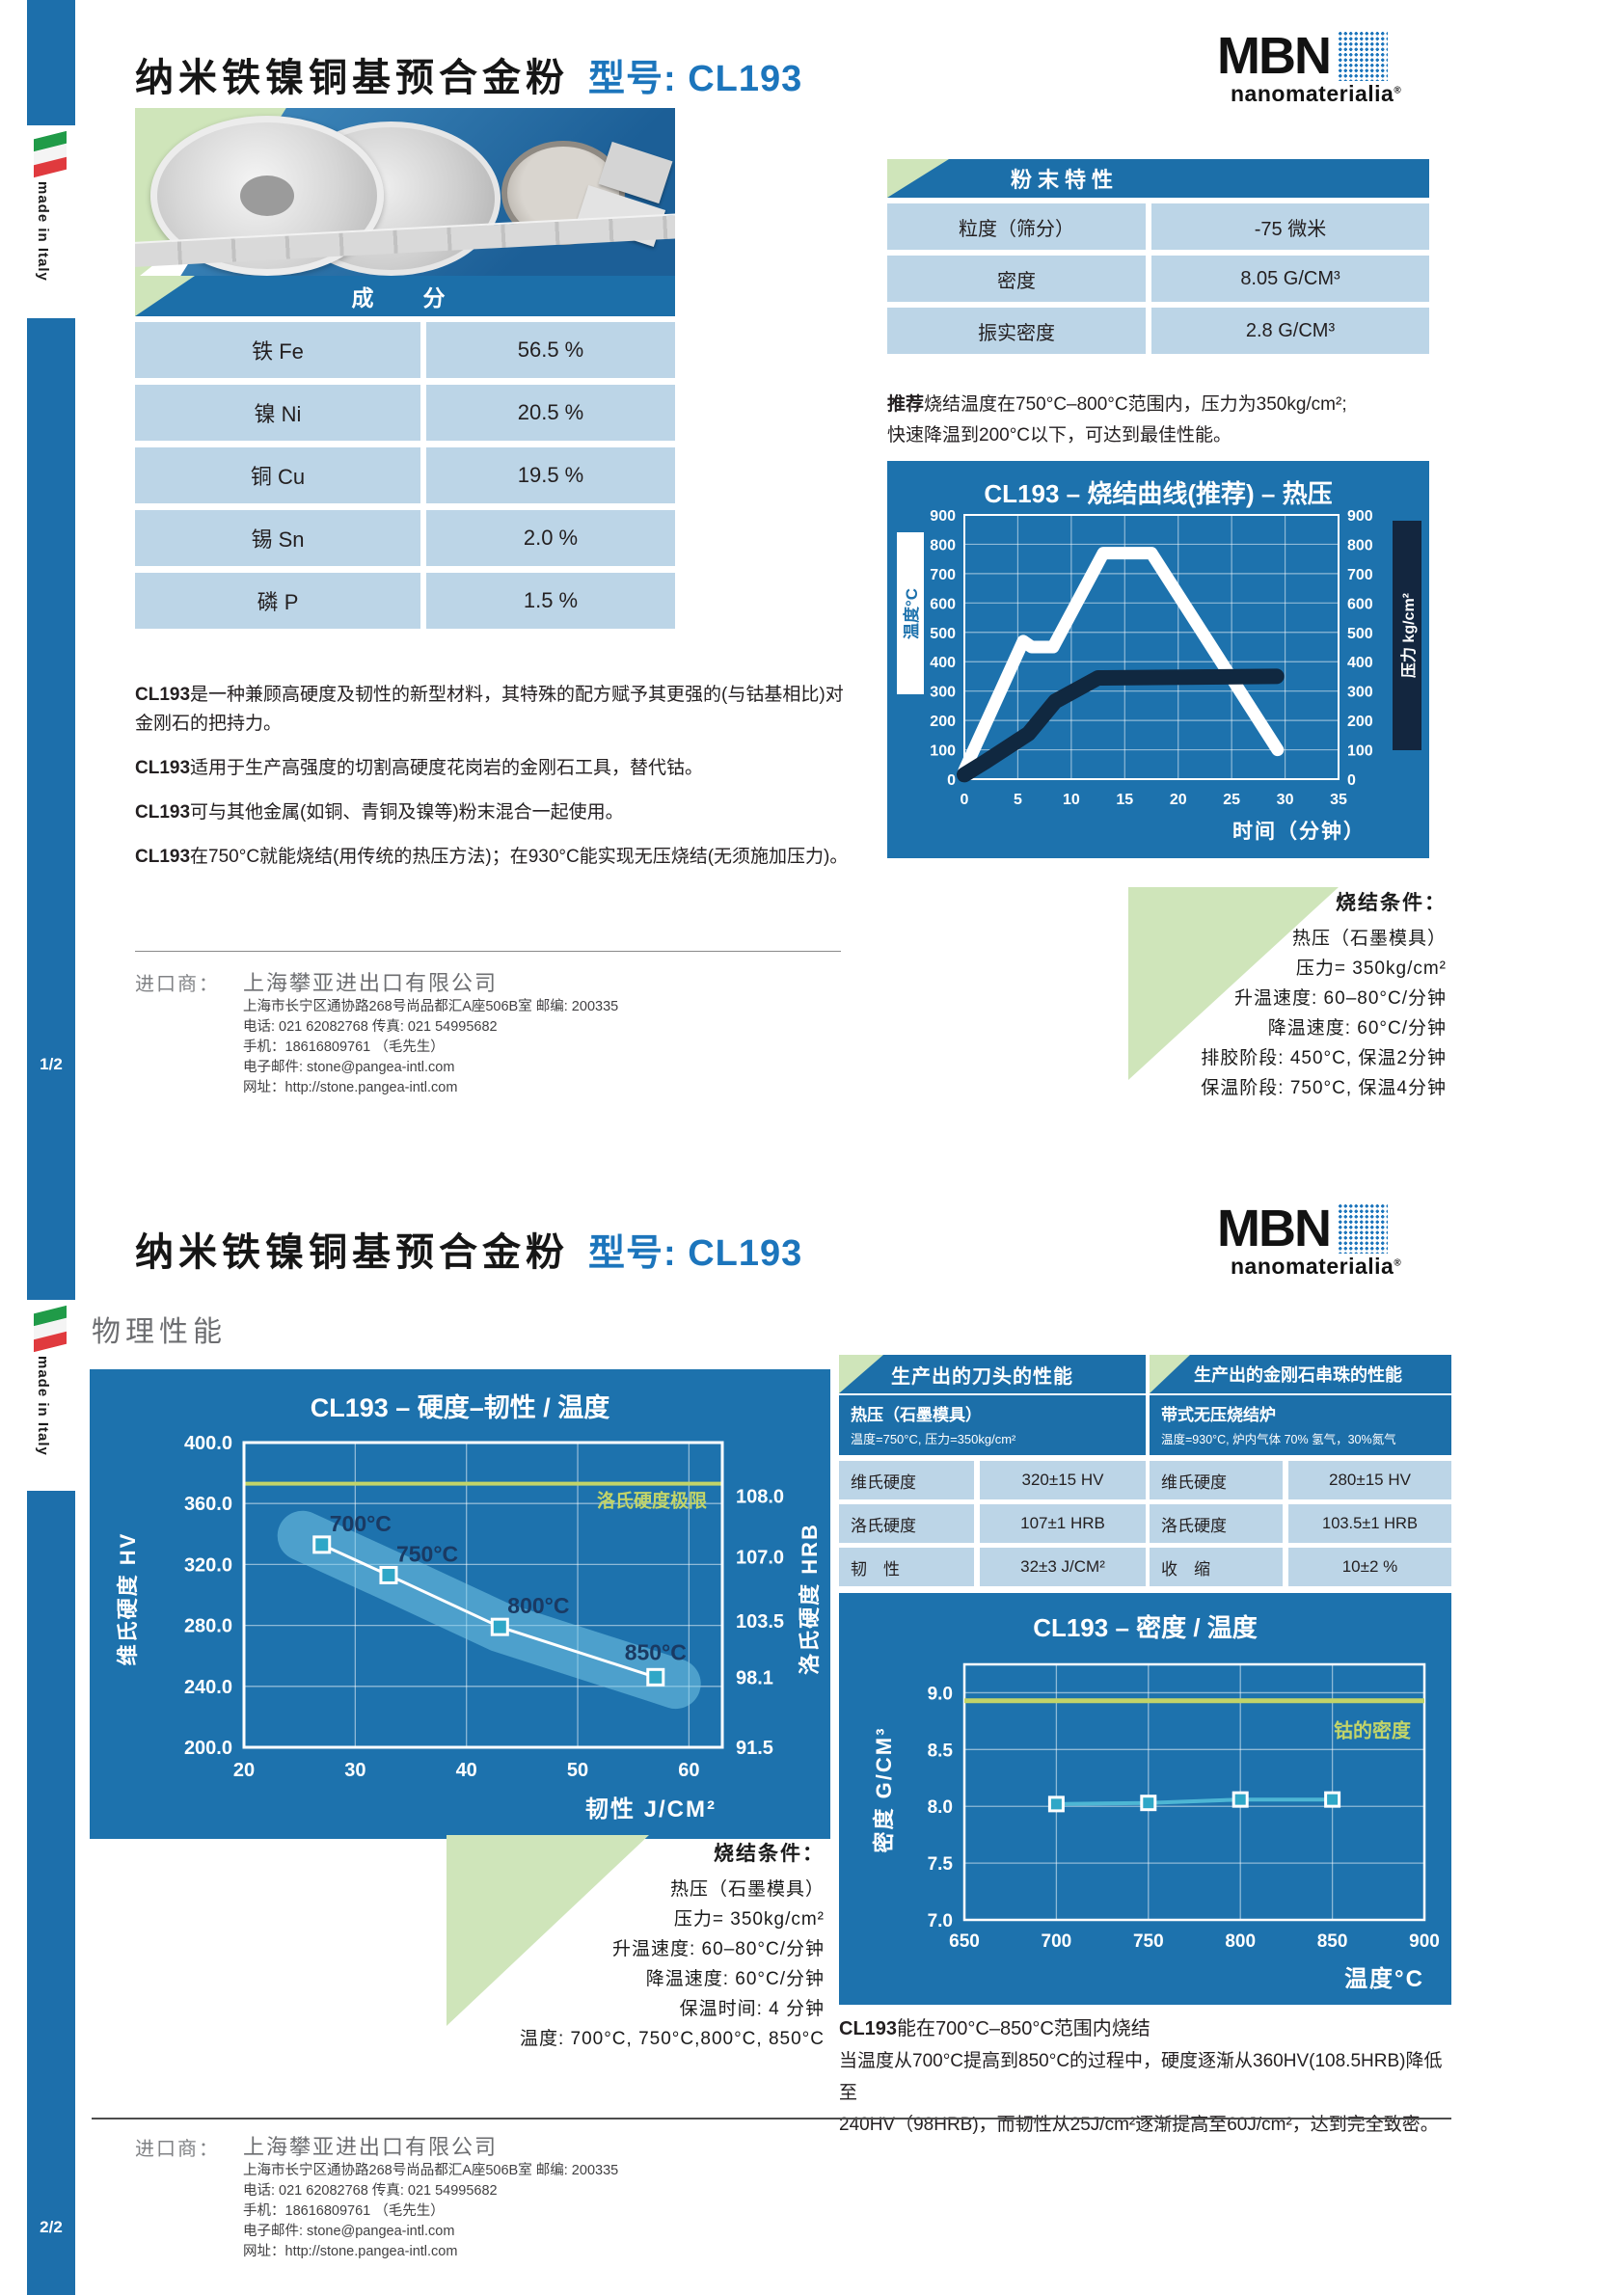 The height and width of the screenshot is (2295, 1624). Describe the element at coordinates (1371, 968) in the screenshot. I see `condition-line: 压力= 350kg/cm²` at that location.